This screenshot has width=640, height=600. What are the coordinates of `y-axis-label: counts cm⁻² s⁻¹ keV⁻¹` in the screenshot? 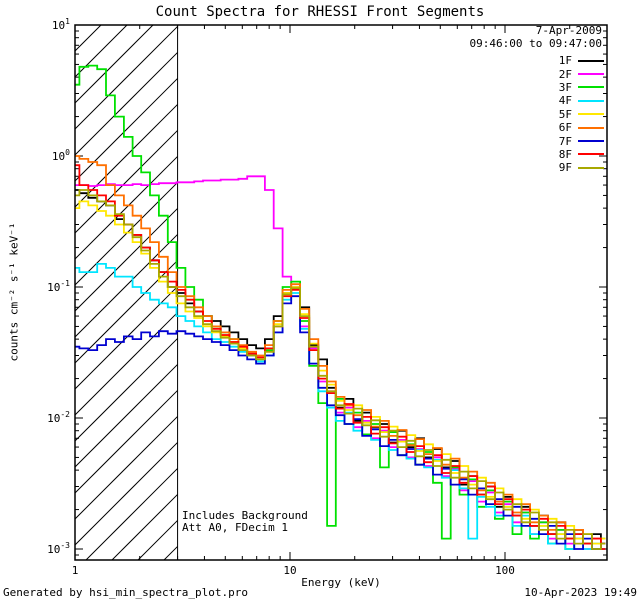 It's located at (14, 292).